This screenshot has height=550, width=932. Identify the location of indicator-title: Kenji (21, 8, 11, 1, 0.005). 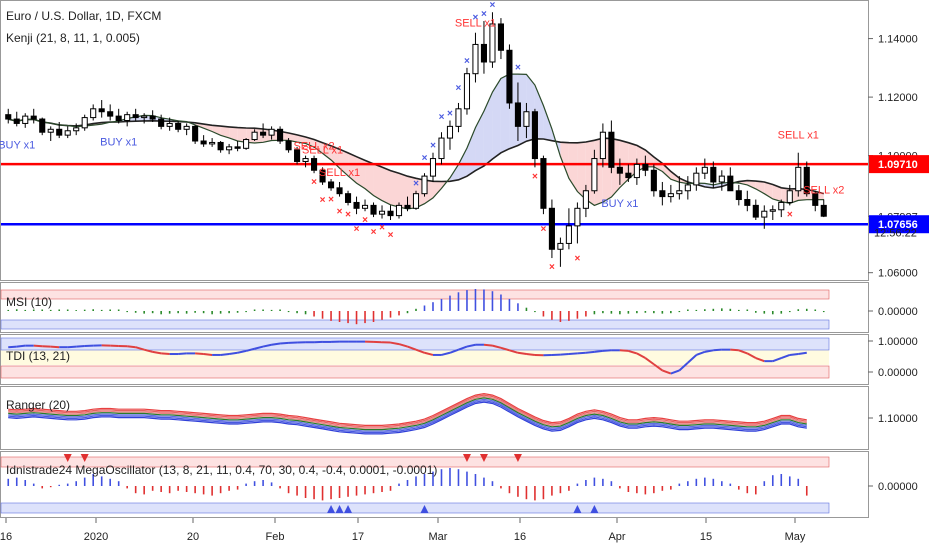
(73, 38).